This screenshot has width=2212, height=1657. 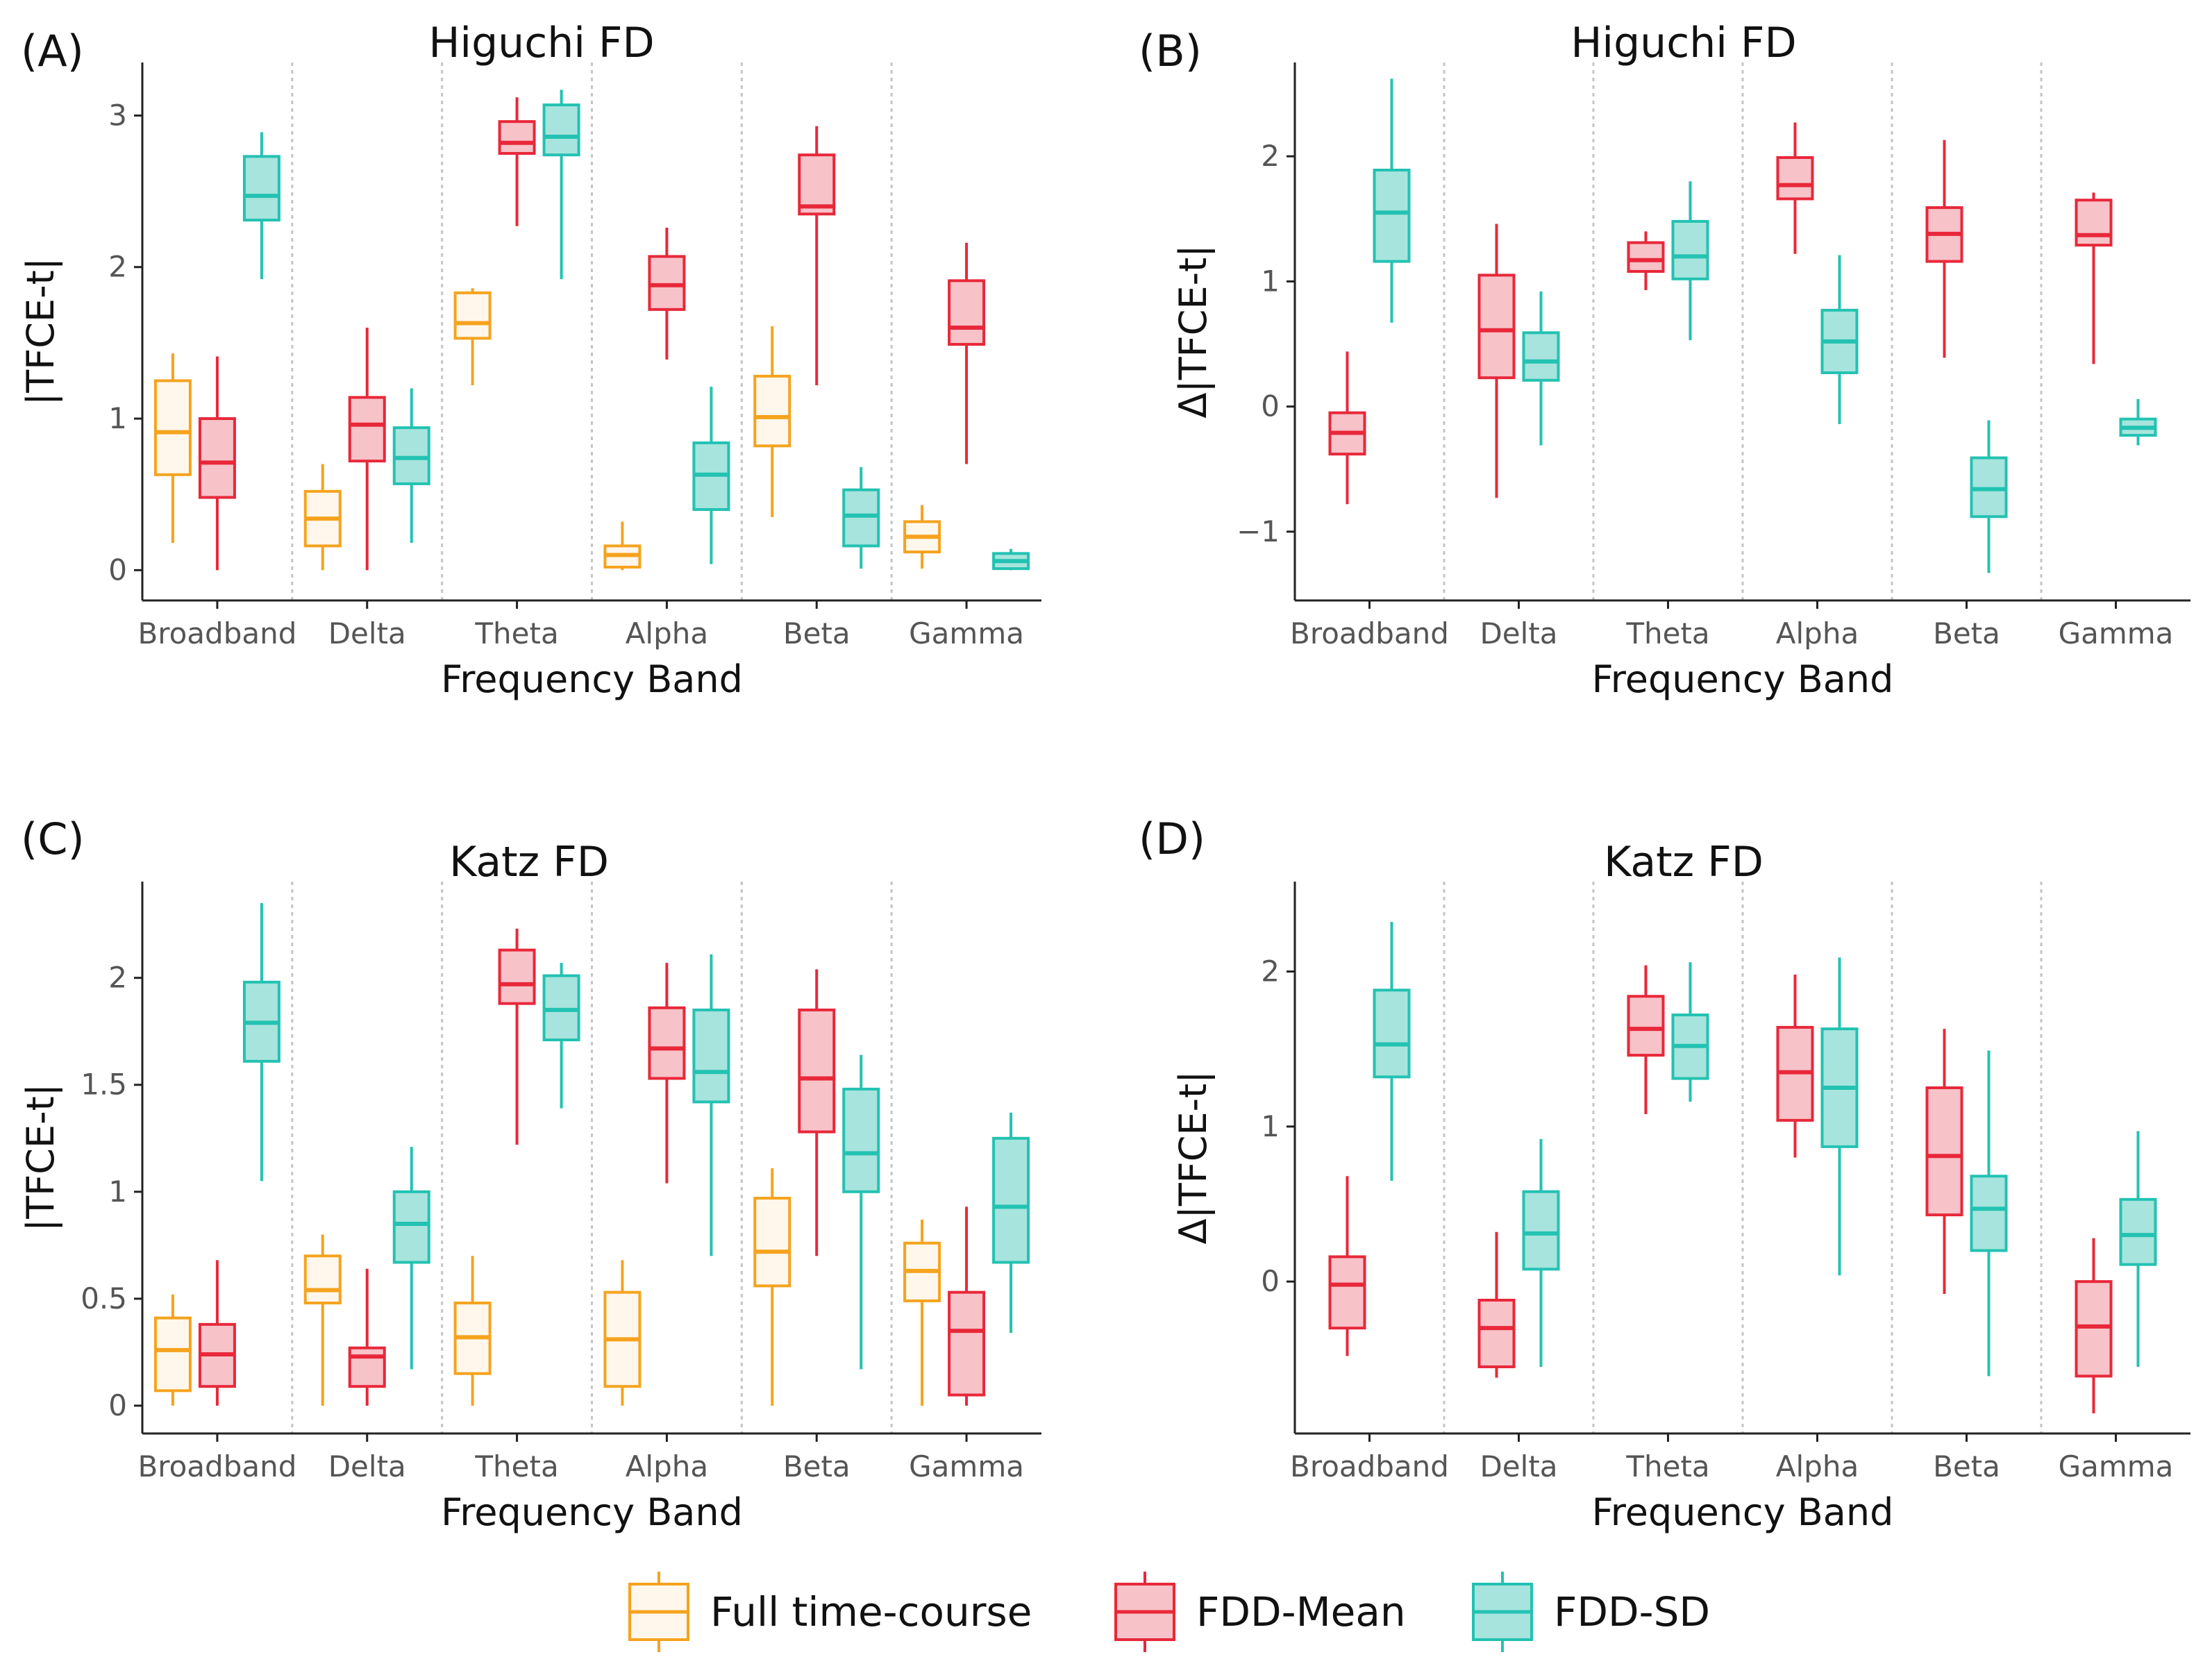 What do you see at coordinates (473, 336) in the screenshot?
I see `box-full-time-course-theta` at bounding box center [473, 336].